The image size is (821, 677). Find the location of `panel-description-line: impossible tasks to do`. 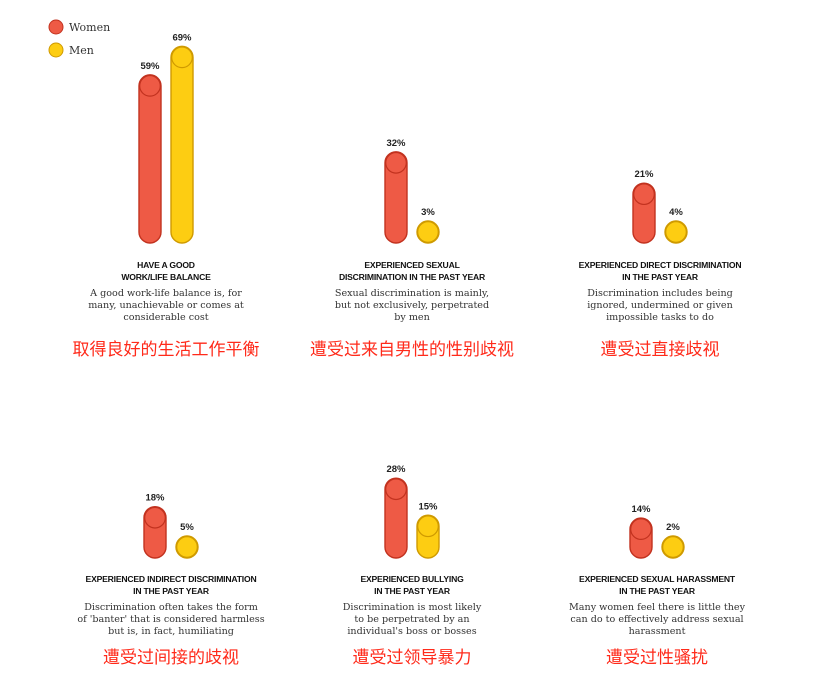

panel-description-line: impossible tasks to do is located at coordinates (660, 317).